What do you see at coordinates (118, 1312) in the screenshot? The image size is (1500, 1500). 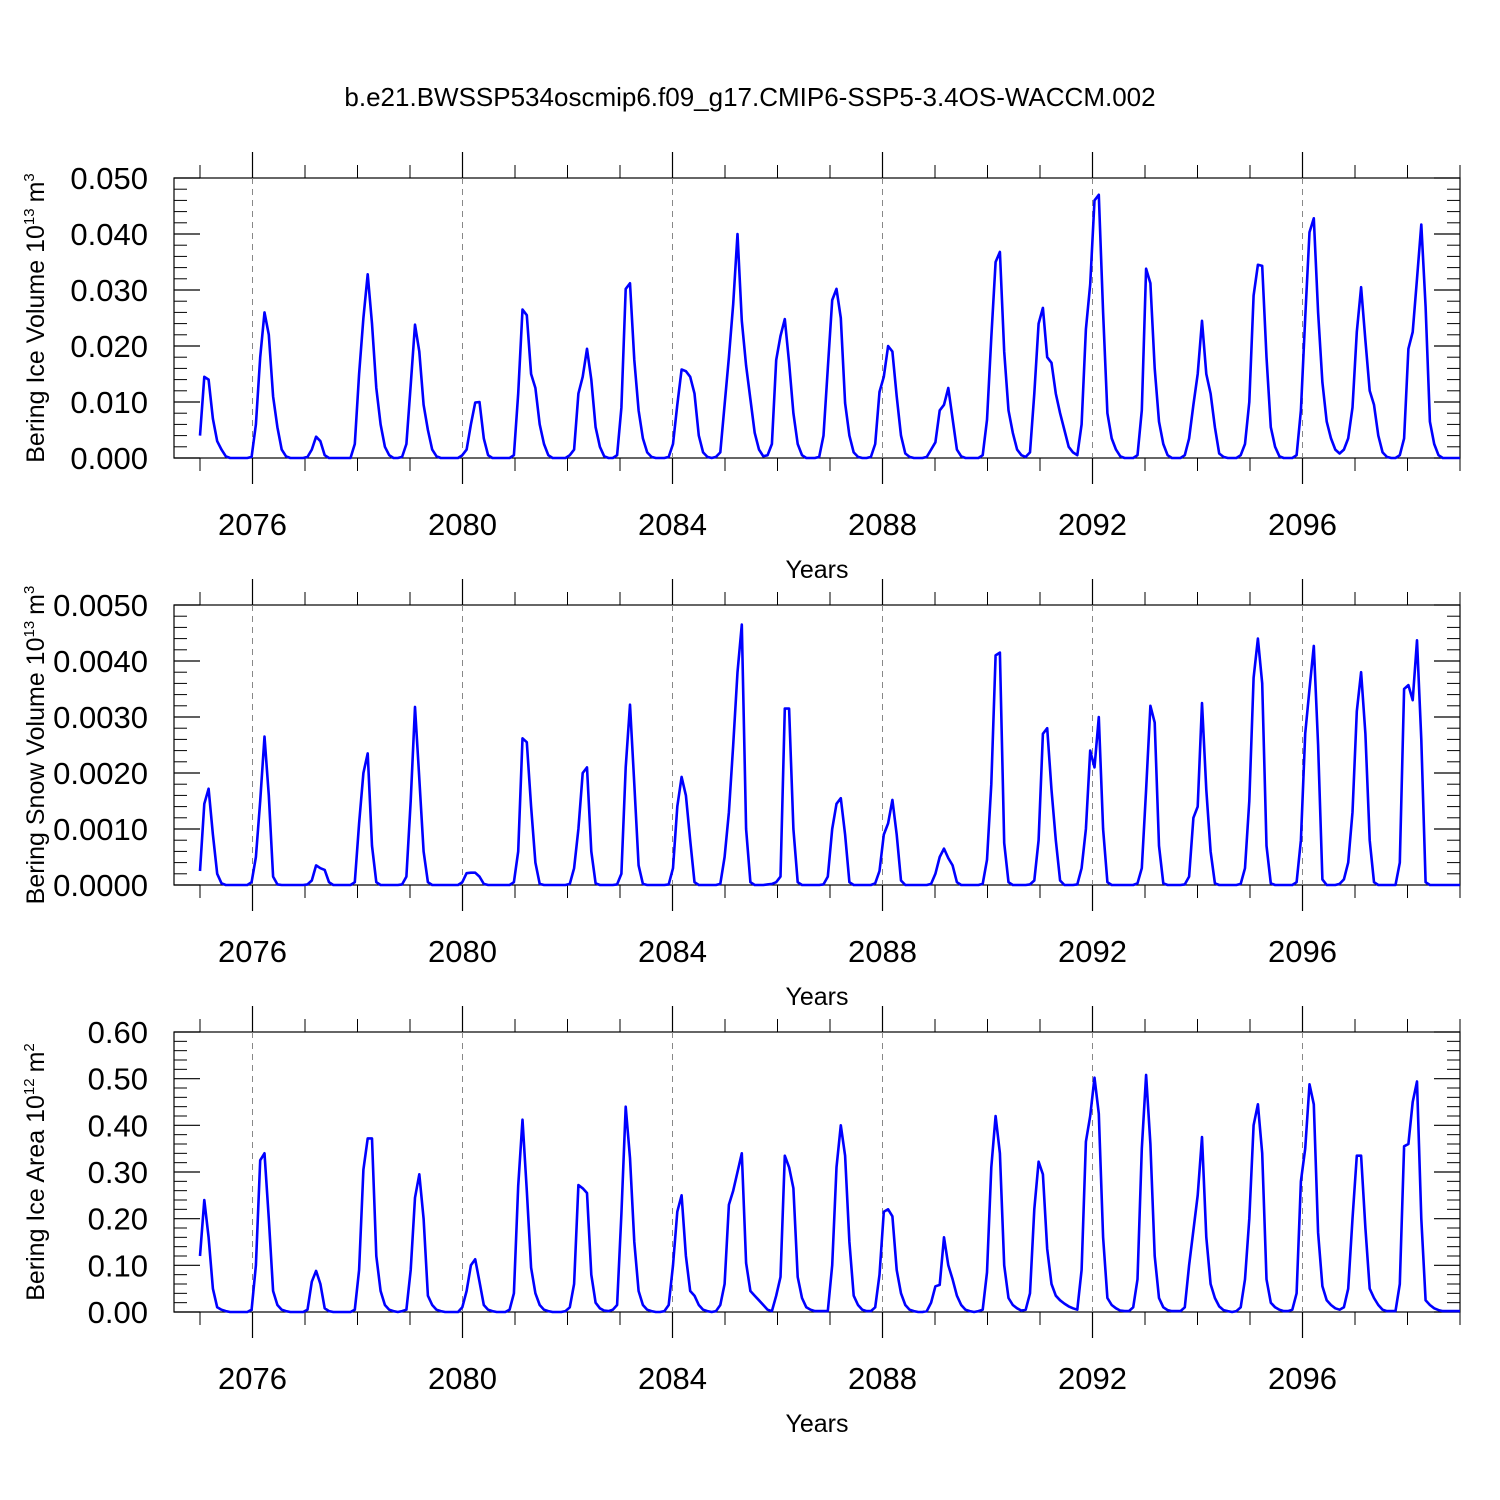 I see `y-tick-label: 0.00` at bounding box center [118, 1312].